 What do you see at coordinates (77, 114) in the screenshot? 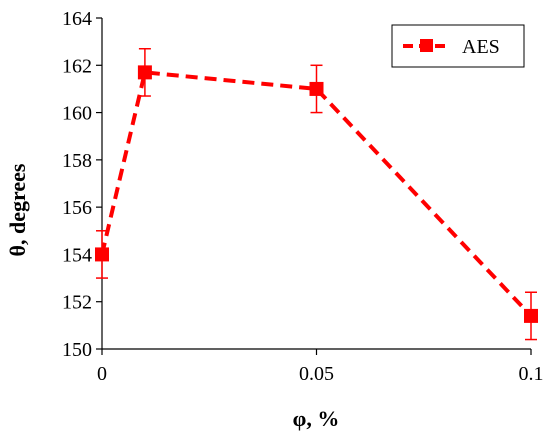
I see `y-tick-label: 160` at bounding box center [77, 114].